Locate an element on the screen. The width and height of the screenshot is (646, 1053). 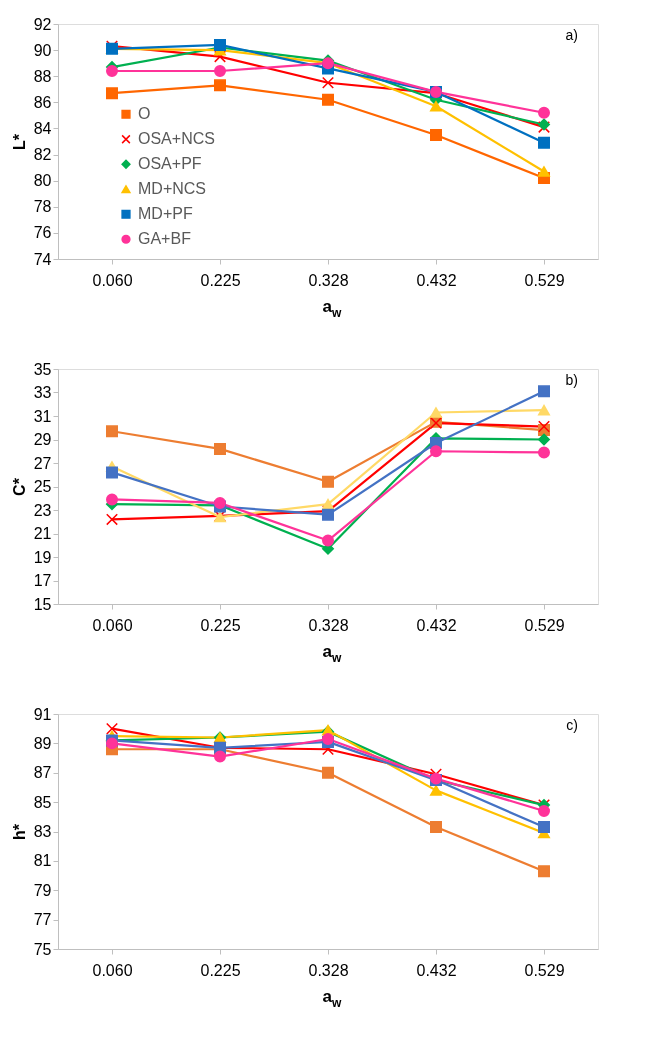
annotation: c) is located at coordinates (572, 725).